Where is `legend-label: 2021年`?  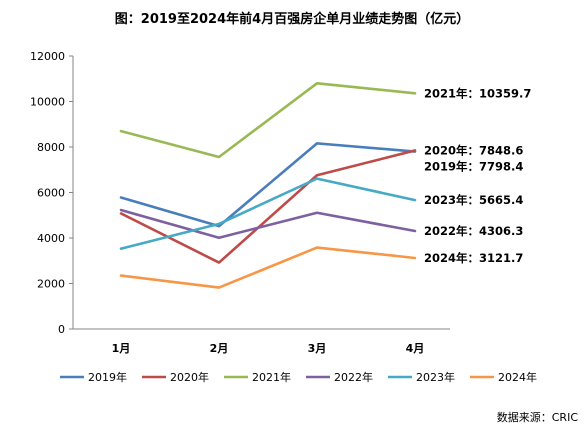 legend-label: 2021年 is located at coordinates (271, 377).